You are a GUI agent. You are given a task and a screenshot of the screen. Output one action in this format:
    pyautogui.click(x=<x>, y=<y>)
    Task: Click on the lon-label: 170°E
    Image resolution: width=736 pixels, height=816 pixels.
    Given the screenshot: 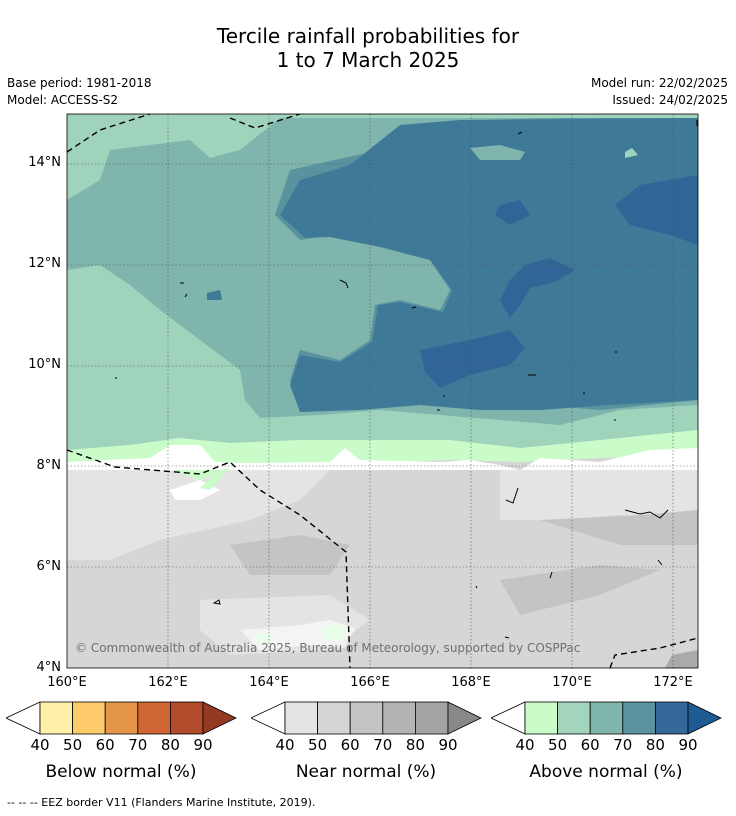 What is the action you would take?
    pyautogui.click(x=572, y=682)
    